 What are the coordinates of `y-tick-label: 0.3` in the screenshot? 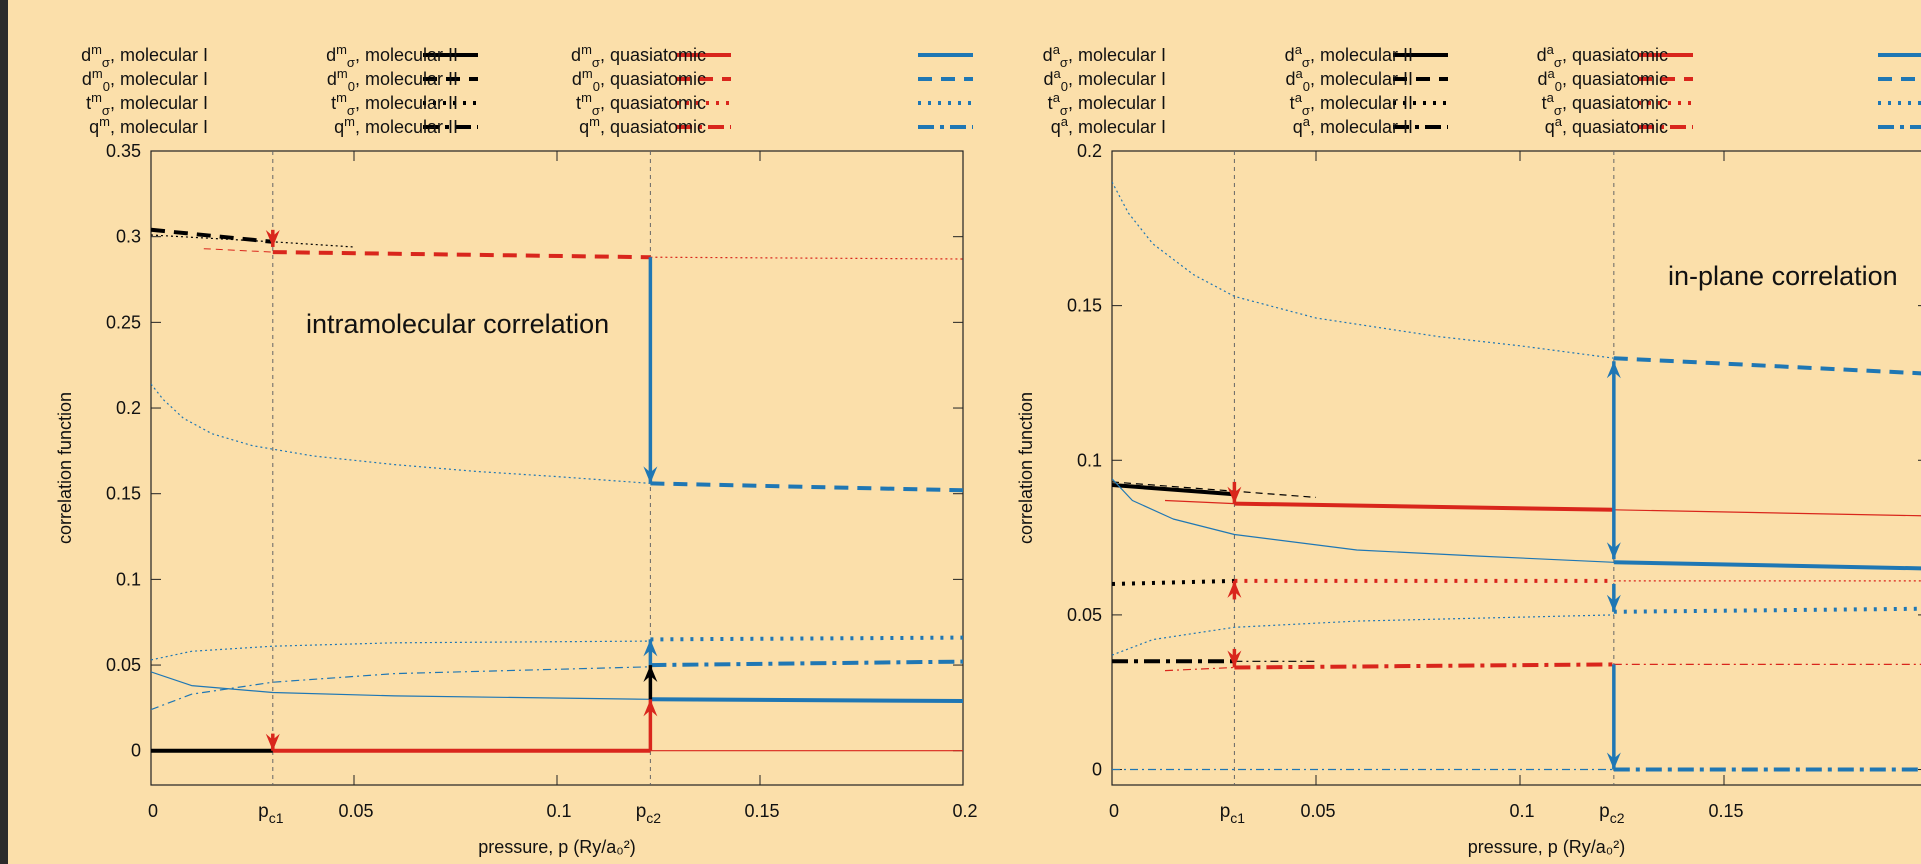 It's located at (128, 237).